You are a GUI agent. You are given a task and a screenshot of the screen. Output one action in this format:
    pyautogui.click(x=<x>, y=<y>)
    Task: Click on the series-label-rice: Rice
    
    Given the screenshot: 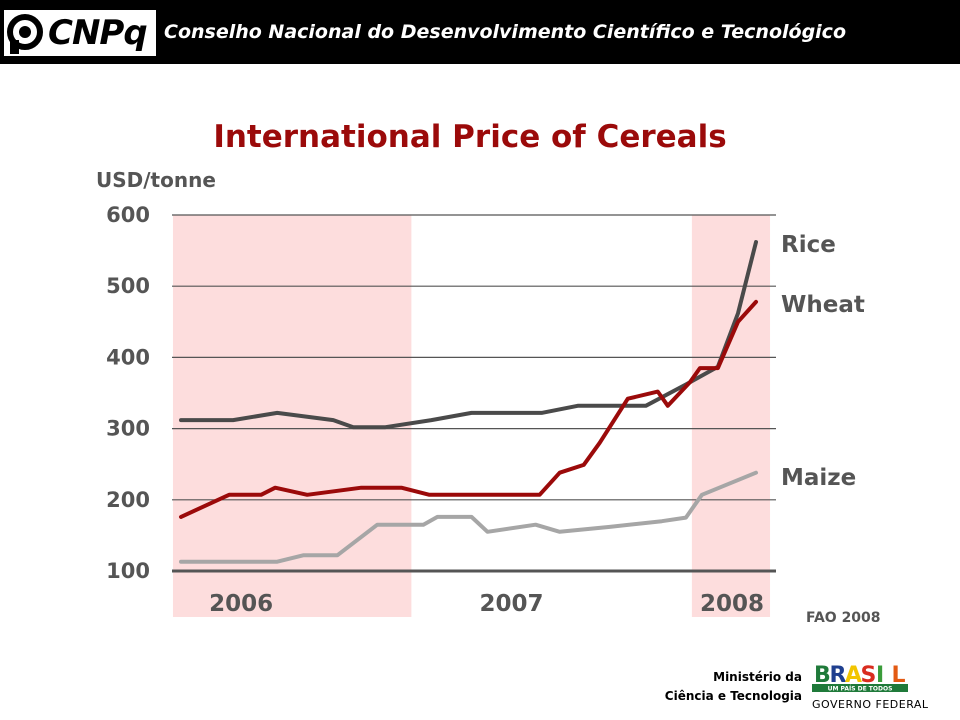 What is the action you would take?
    pyautogui.click(x=808, y=245)
    